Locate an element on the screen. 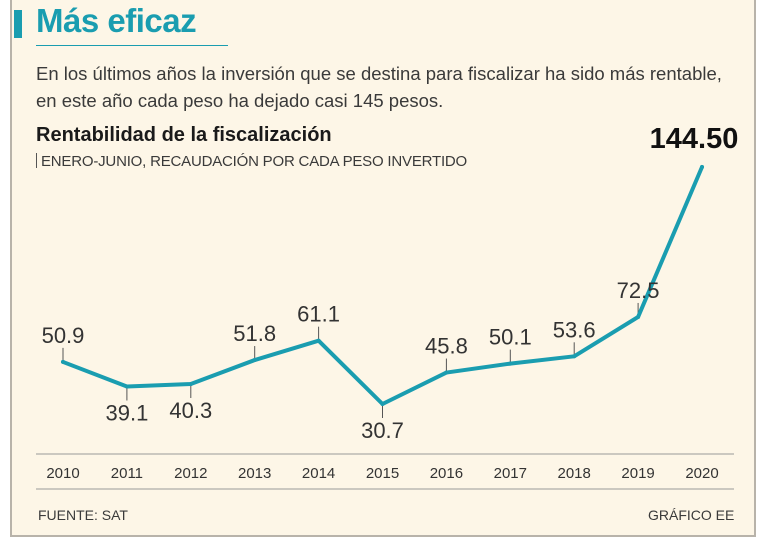  data-point-2011 is located at coordinates (126, 386).